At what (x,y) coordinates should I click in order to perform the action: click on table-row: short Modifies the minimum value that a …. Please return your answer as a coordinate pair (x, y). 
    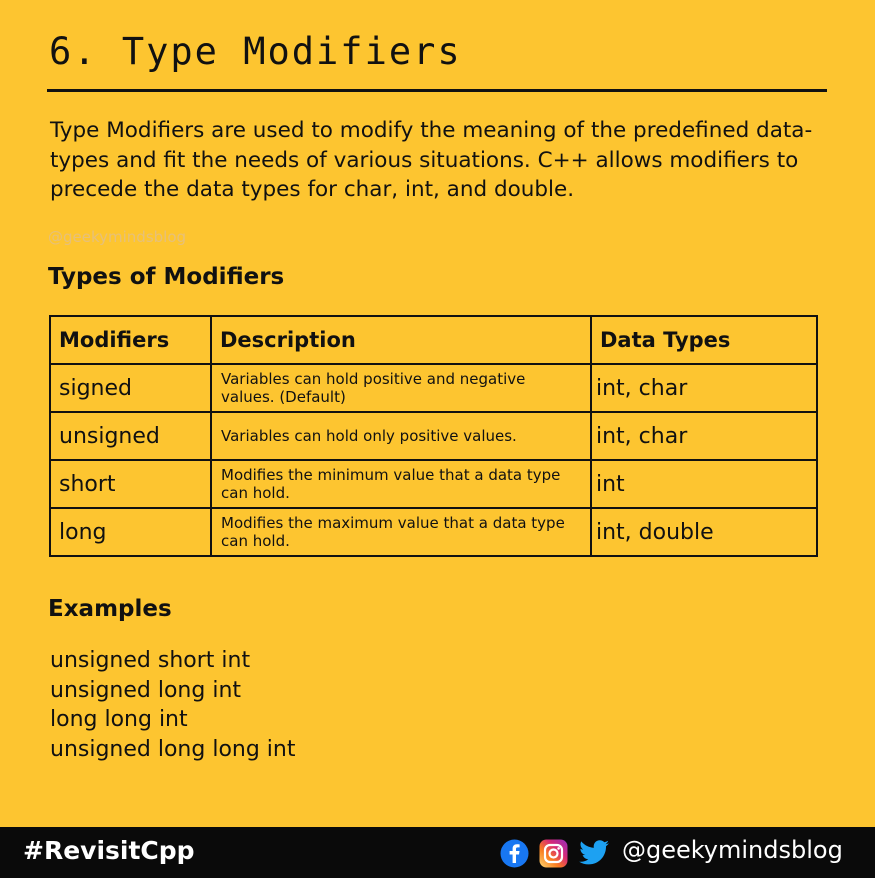
    Looking at the image, I should click on (433, 484).